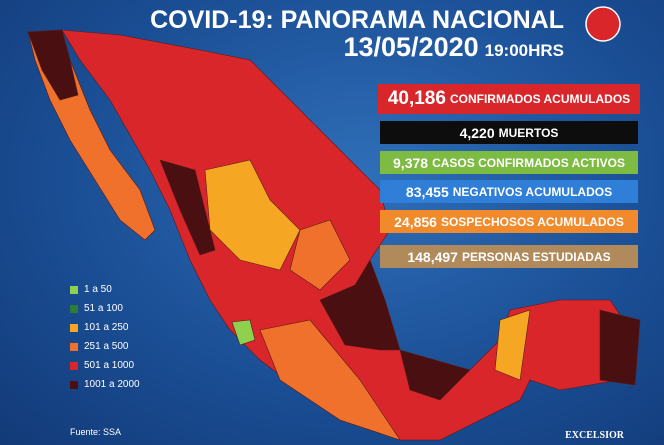 The width and height of the screenshot is (664, 445). What do you see at coordinates (106, 346) in the screenshot?
I see `legend-label: 251 a 500` at bounding box center [106, 346].